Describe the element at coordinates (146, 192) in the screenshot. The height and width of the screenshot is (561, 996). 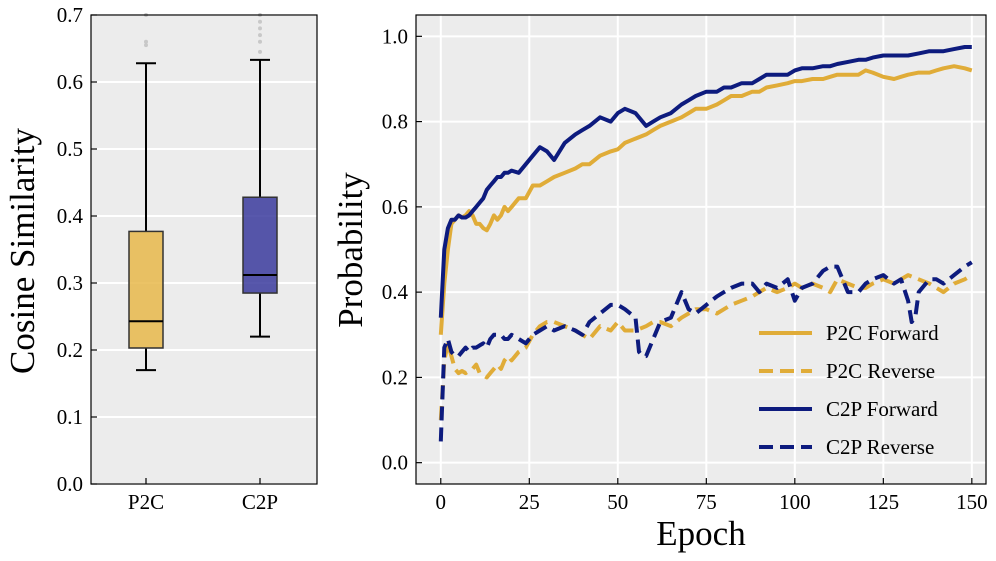
I see `box-p2c` at that location.